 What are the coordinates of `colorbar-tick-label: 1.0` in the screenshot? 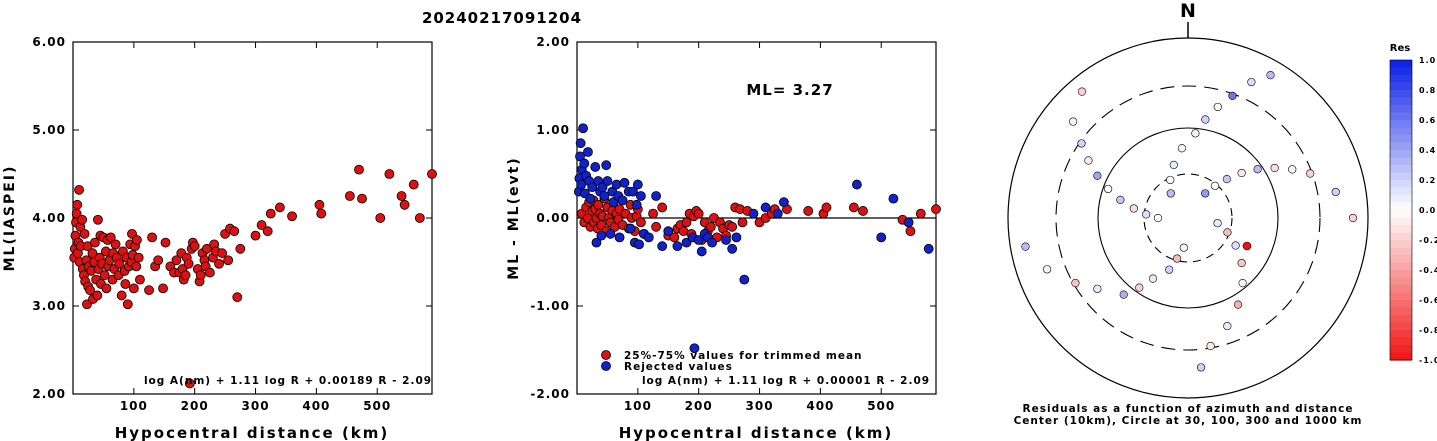 It's located at (1427, 60).